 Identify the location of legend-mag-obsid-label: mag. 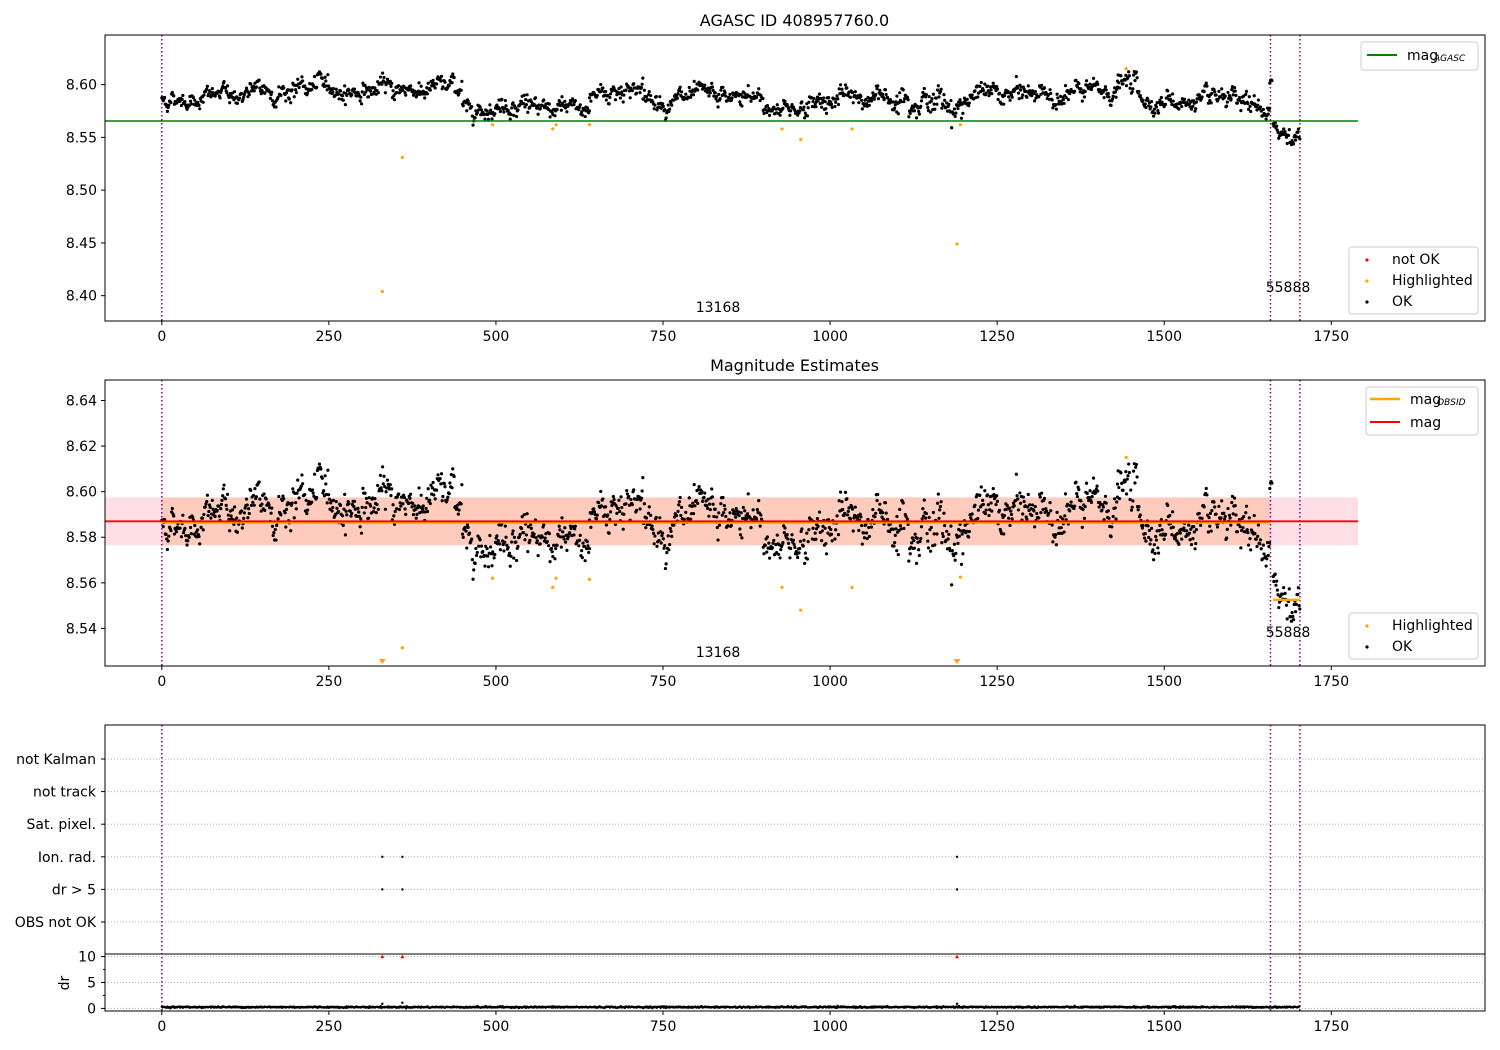
(1425, 400).